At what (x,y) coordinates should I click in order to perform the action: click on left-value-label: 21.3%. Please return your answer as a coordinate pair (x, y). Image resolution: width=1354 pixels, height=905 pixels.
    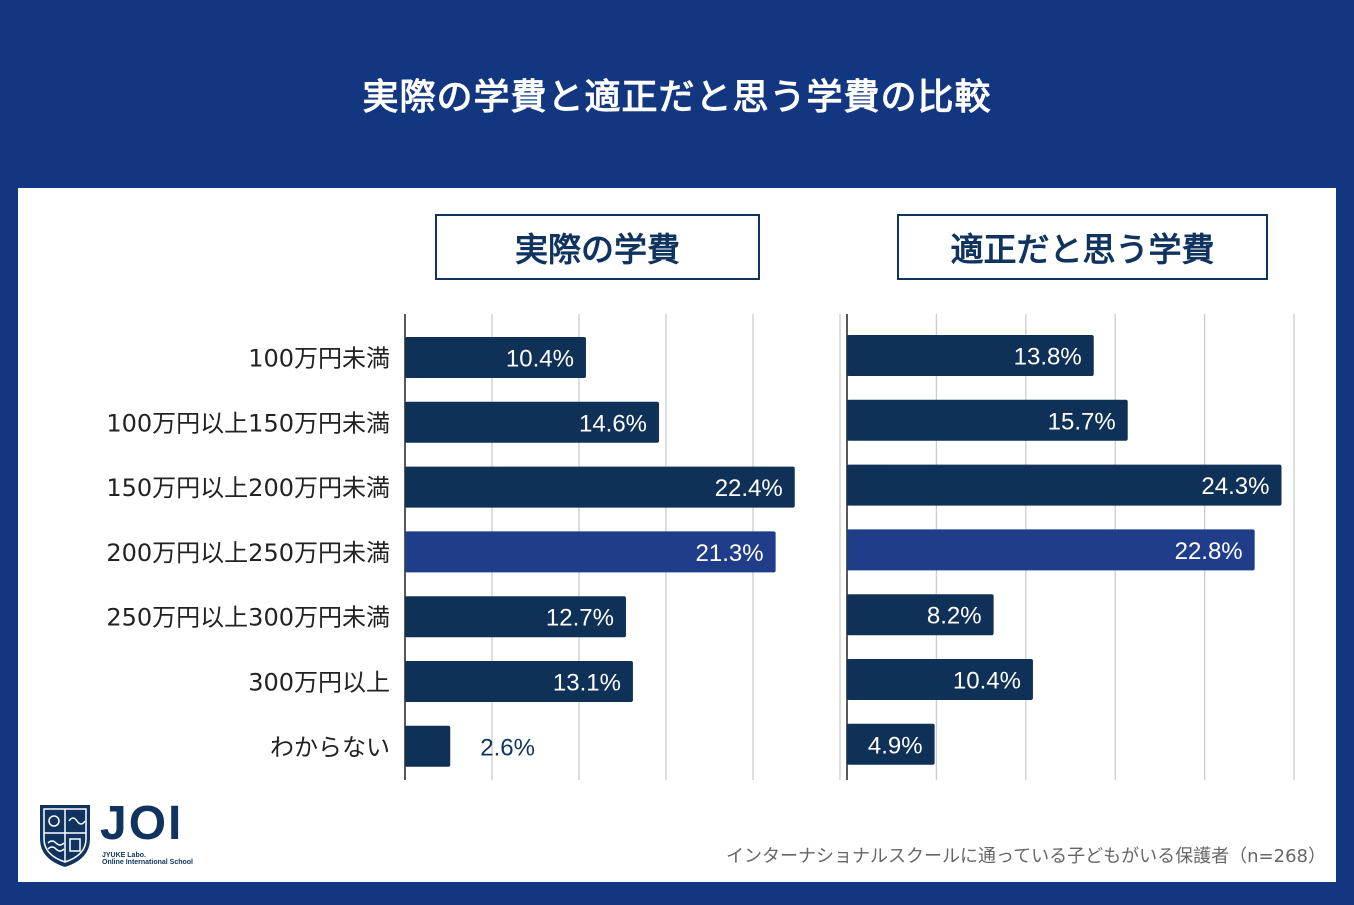
    Looking at the image, I should click on (730, 553).